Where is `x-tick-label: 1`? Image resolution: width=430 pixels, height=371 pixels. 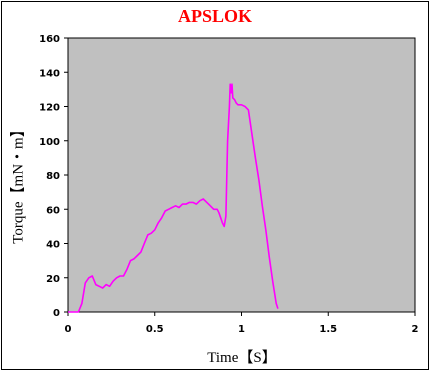
x-tick-label: 1 is located at coordinates (241, 329).